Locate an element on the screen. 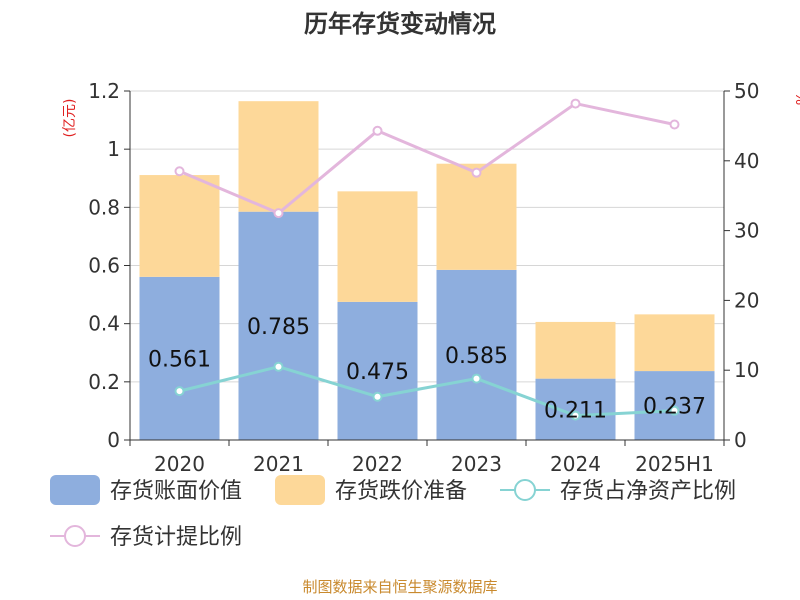  data-labels: 0.561 0.785 0.475 0.585 0.211 0.237 is located at coordinates (427, 369).